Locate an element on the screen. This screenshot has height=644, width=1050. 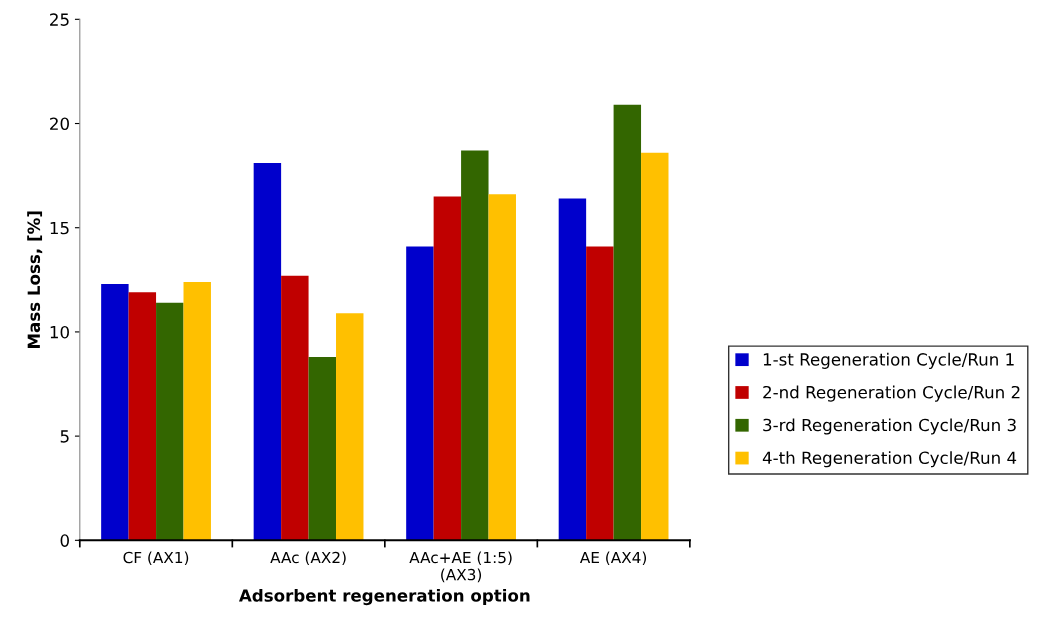
legend-label: 1-st Regeneration Cycle/Run 1 is located at coordinates (888, 360).